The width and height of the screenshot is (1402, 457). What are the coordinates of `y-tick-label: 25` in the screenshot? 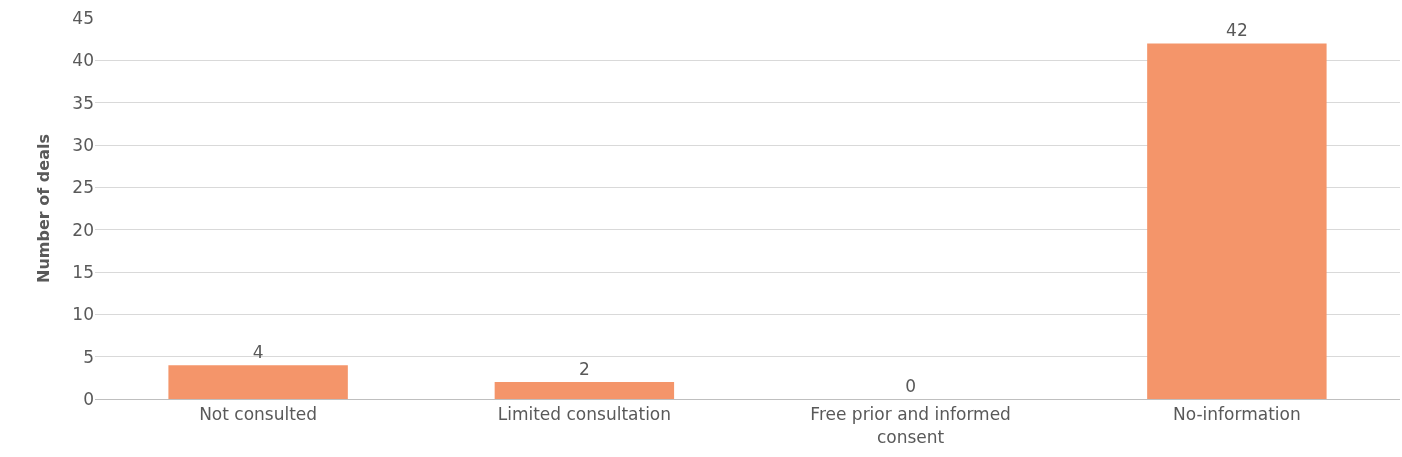 It's located at (83, 187).